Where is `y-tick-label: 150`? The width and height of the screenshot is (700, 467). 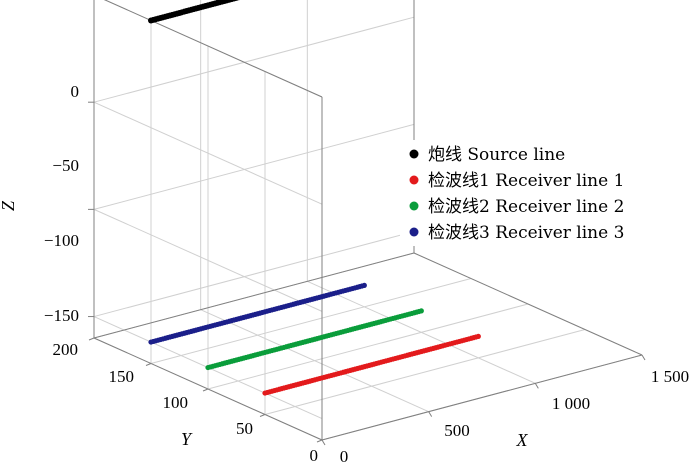 y-tick-label: 150 is located at coordinates (122, 376).